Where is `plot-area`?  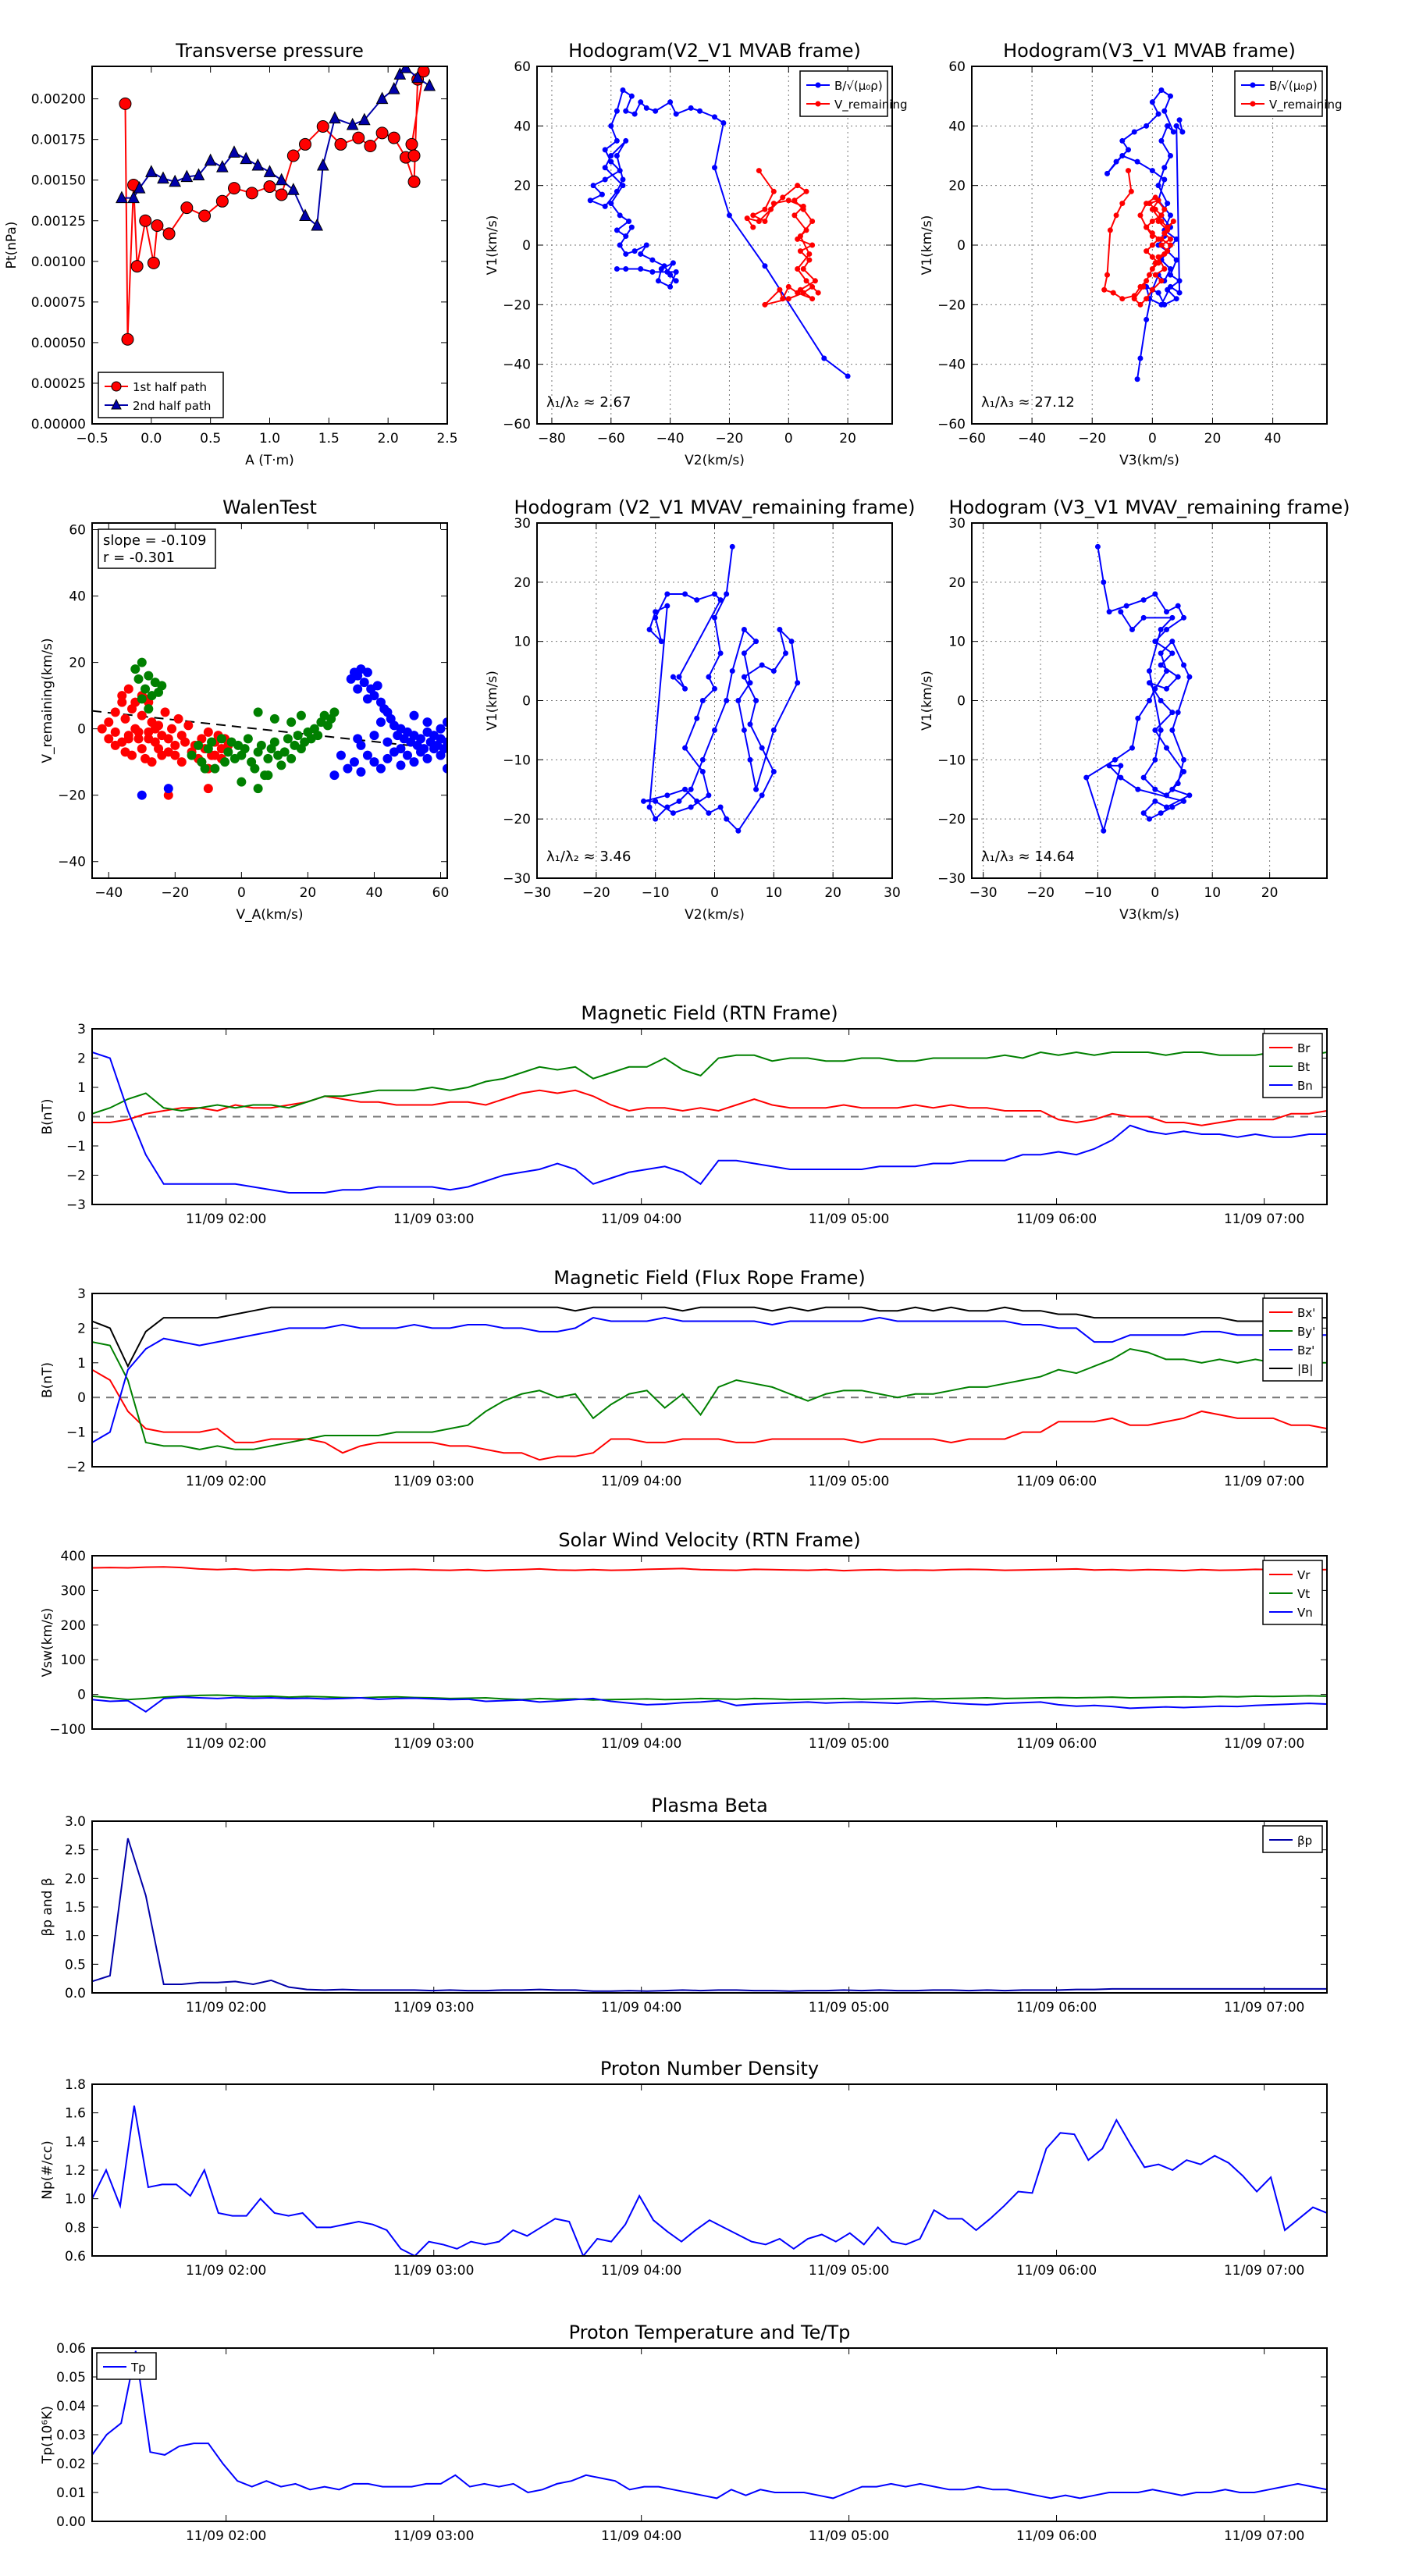 plot-area is located at coordinates (276, 206).